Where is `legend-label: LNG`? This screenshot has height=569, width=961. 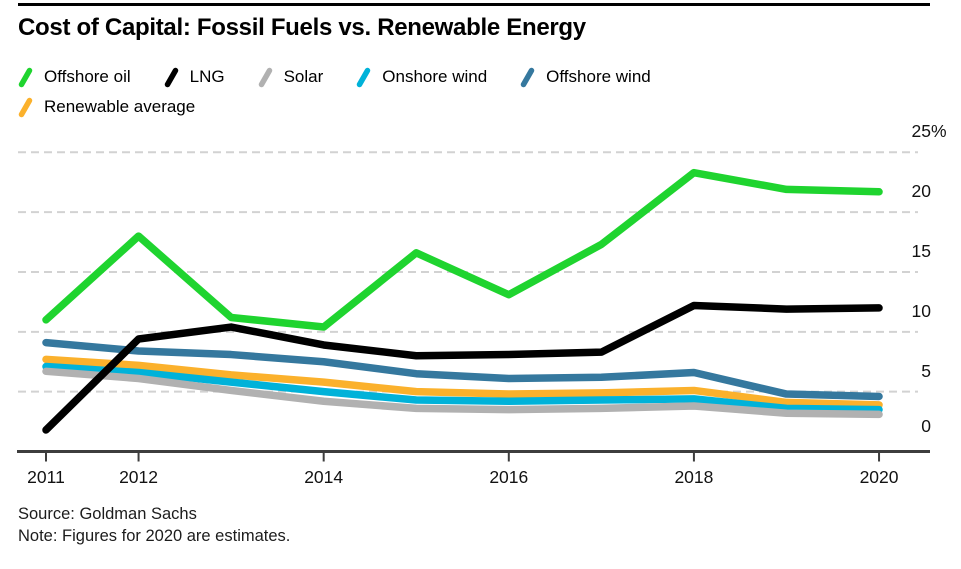
legend-label: LNG is located at coordinates (207, 76).